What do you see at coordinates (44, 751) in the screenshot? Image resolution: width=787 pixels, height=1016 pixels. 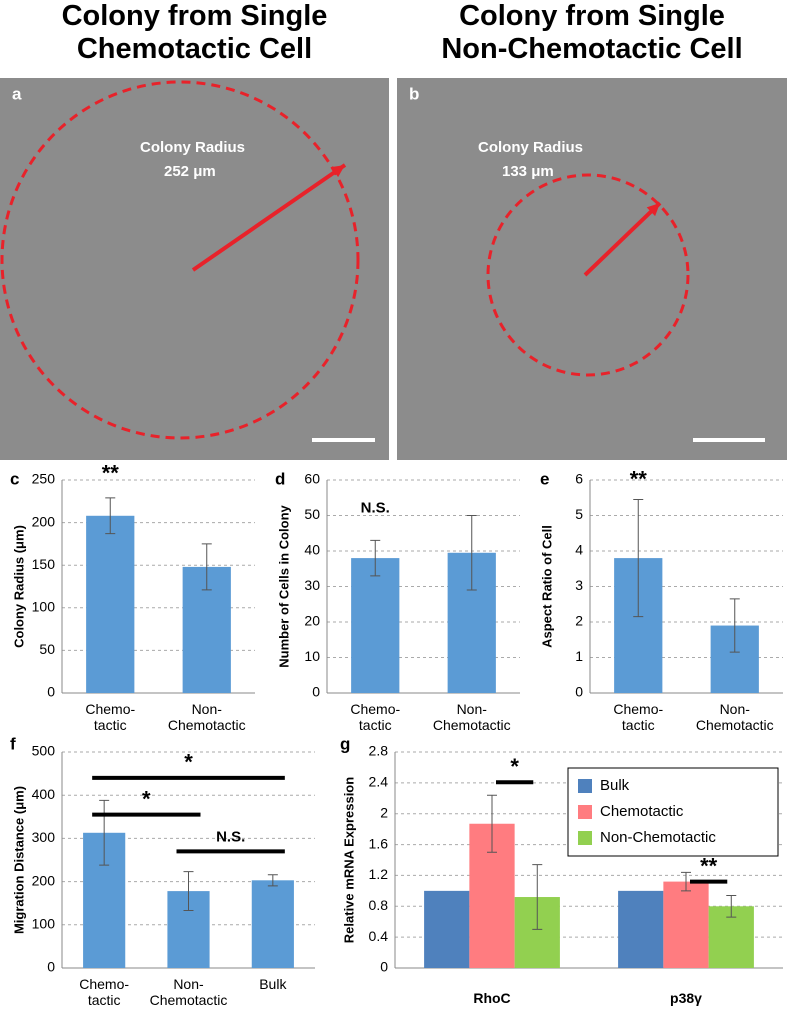 I see `y-tick-label: 500` at bounding box center [44, 751].